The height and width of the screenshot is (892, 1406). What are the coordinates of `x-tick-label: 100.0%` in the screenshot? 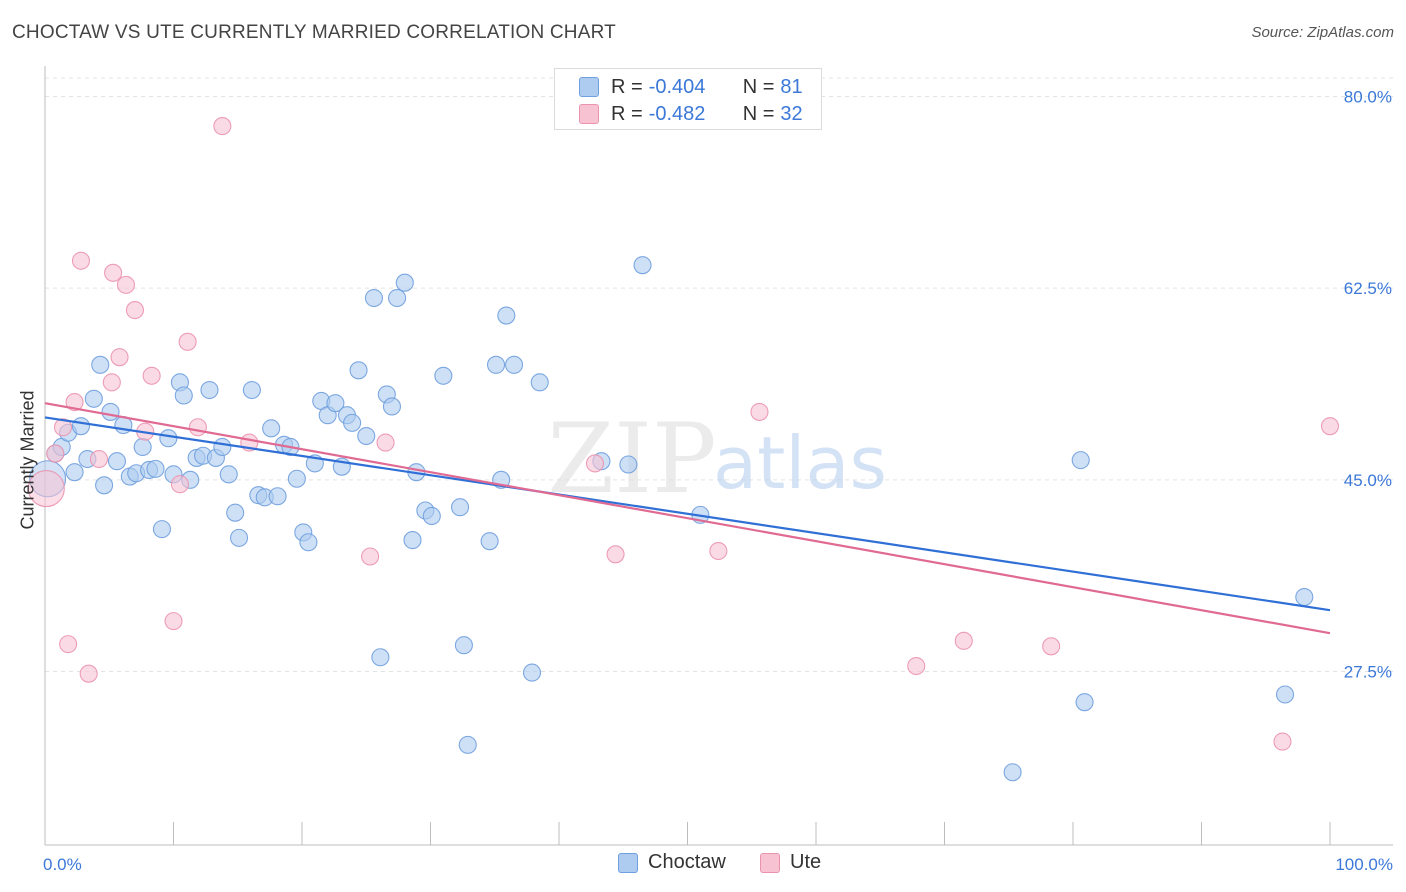 It's located at (1364, 864).